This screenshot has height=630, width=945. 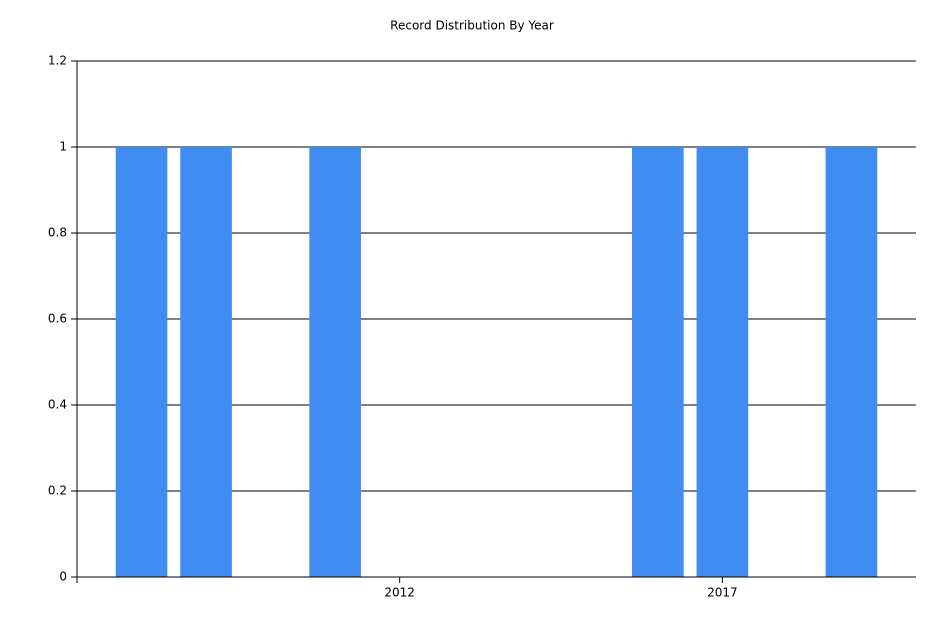 I want to click on chart-title: Record Distribution By Year, so click(x=472, y=26).